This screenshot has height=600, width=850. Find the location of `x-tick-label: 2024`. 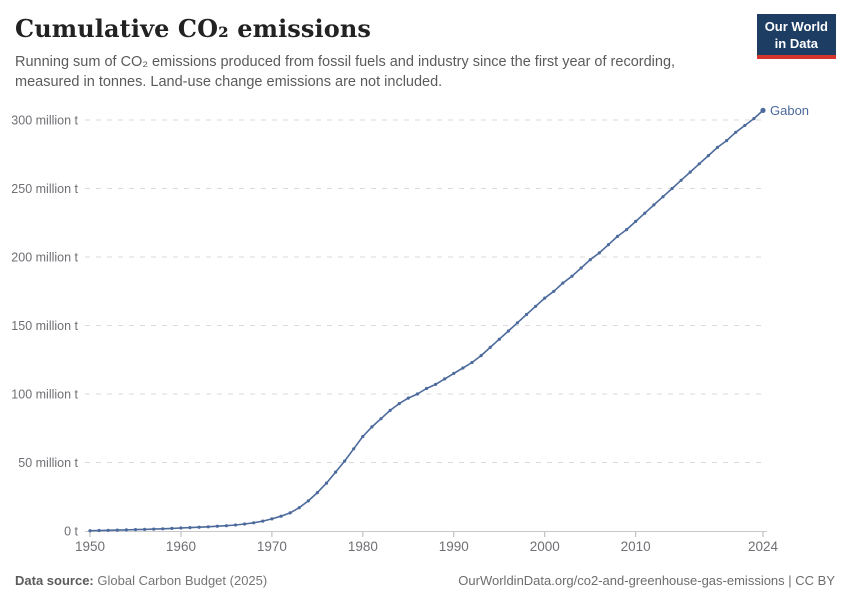

x-tick-label: 2024 is located at coordinates (763, 546).